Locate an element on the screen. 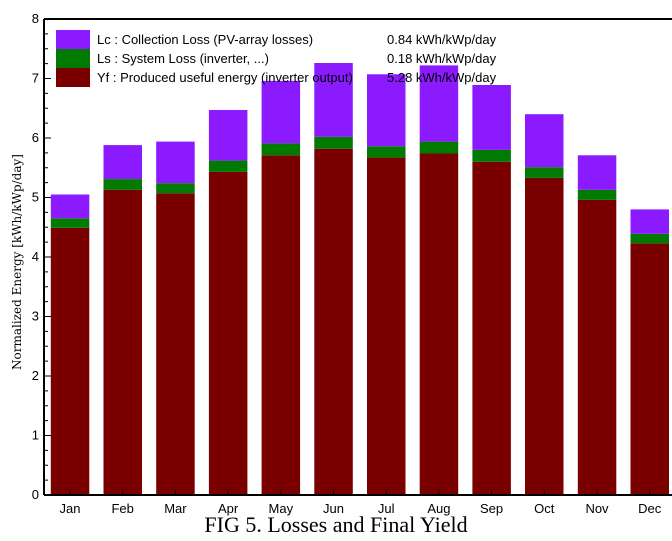 This screenshot has width=672, height=541. x-tick-label-jun: Jun is located at coordinates (333, 508).